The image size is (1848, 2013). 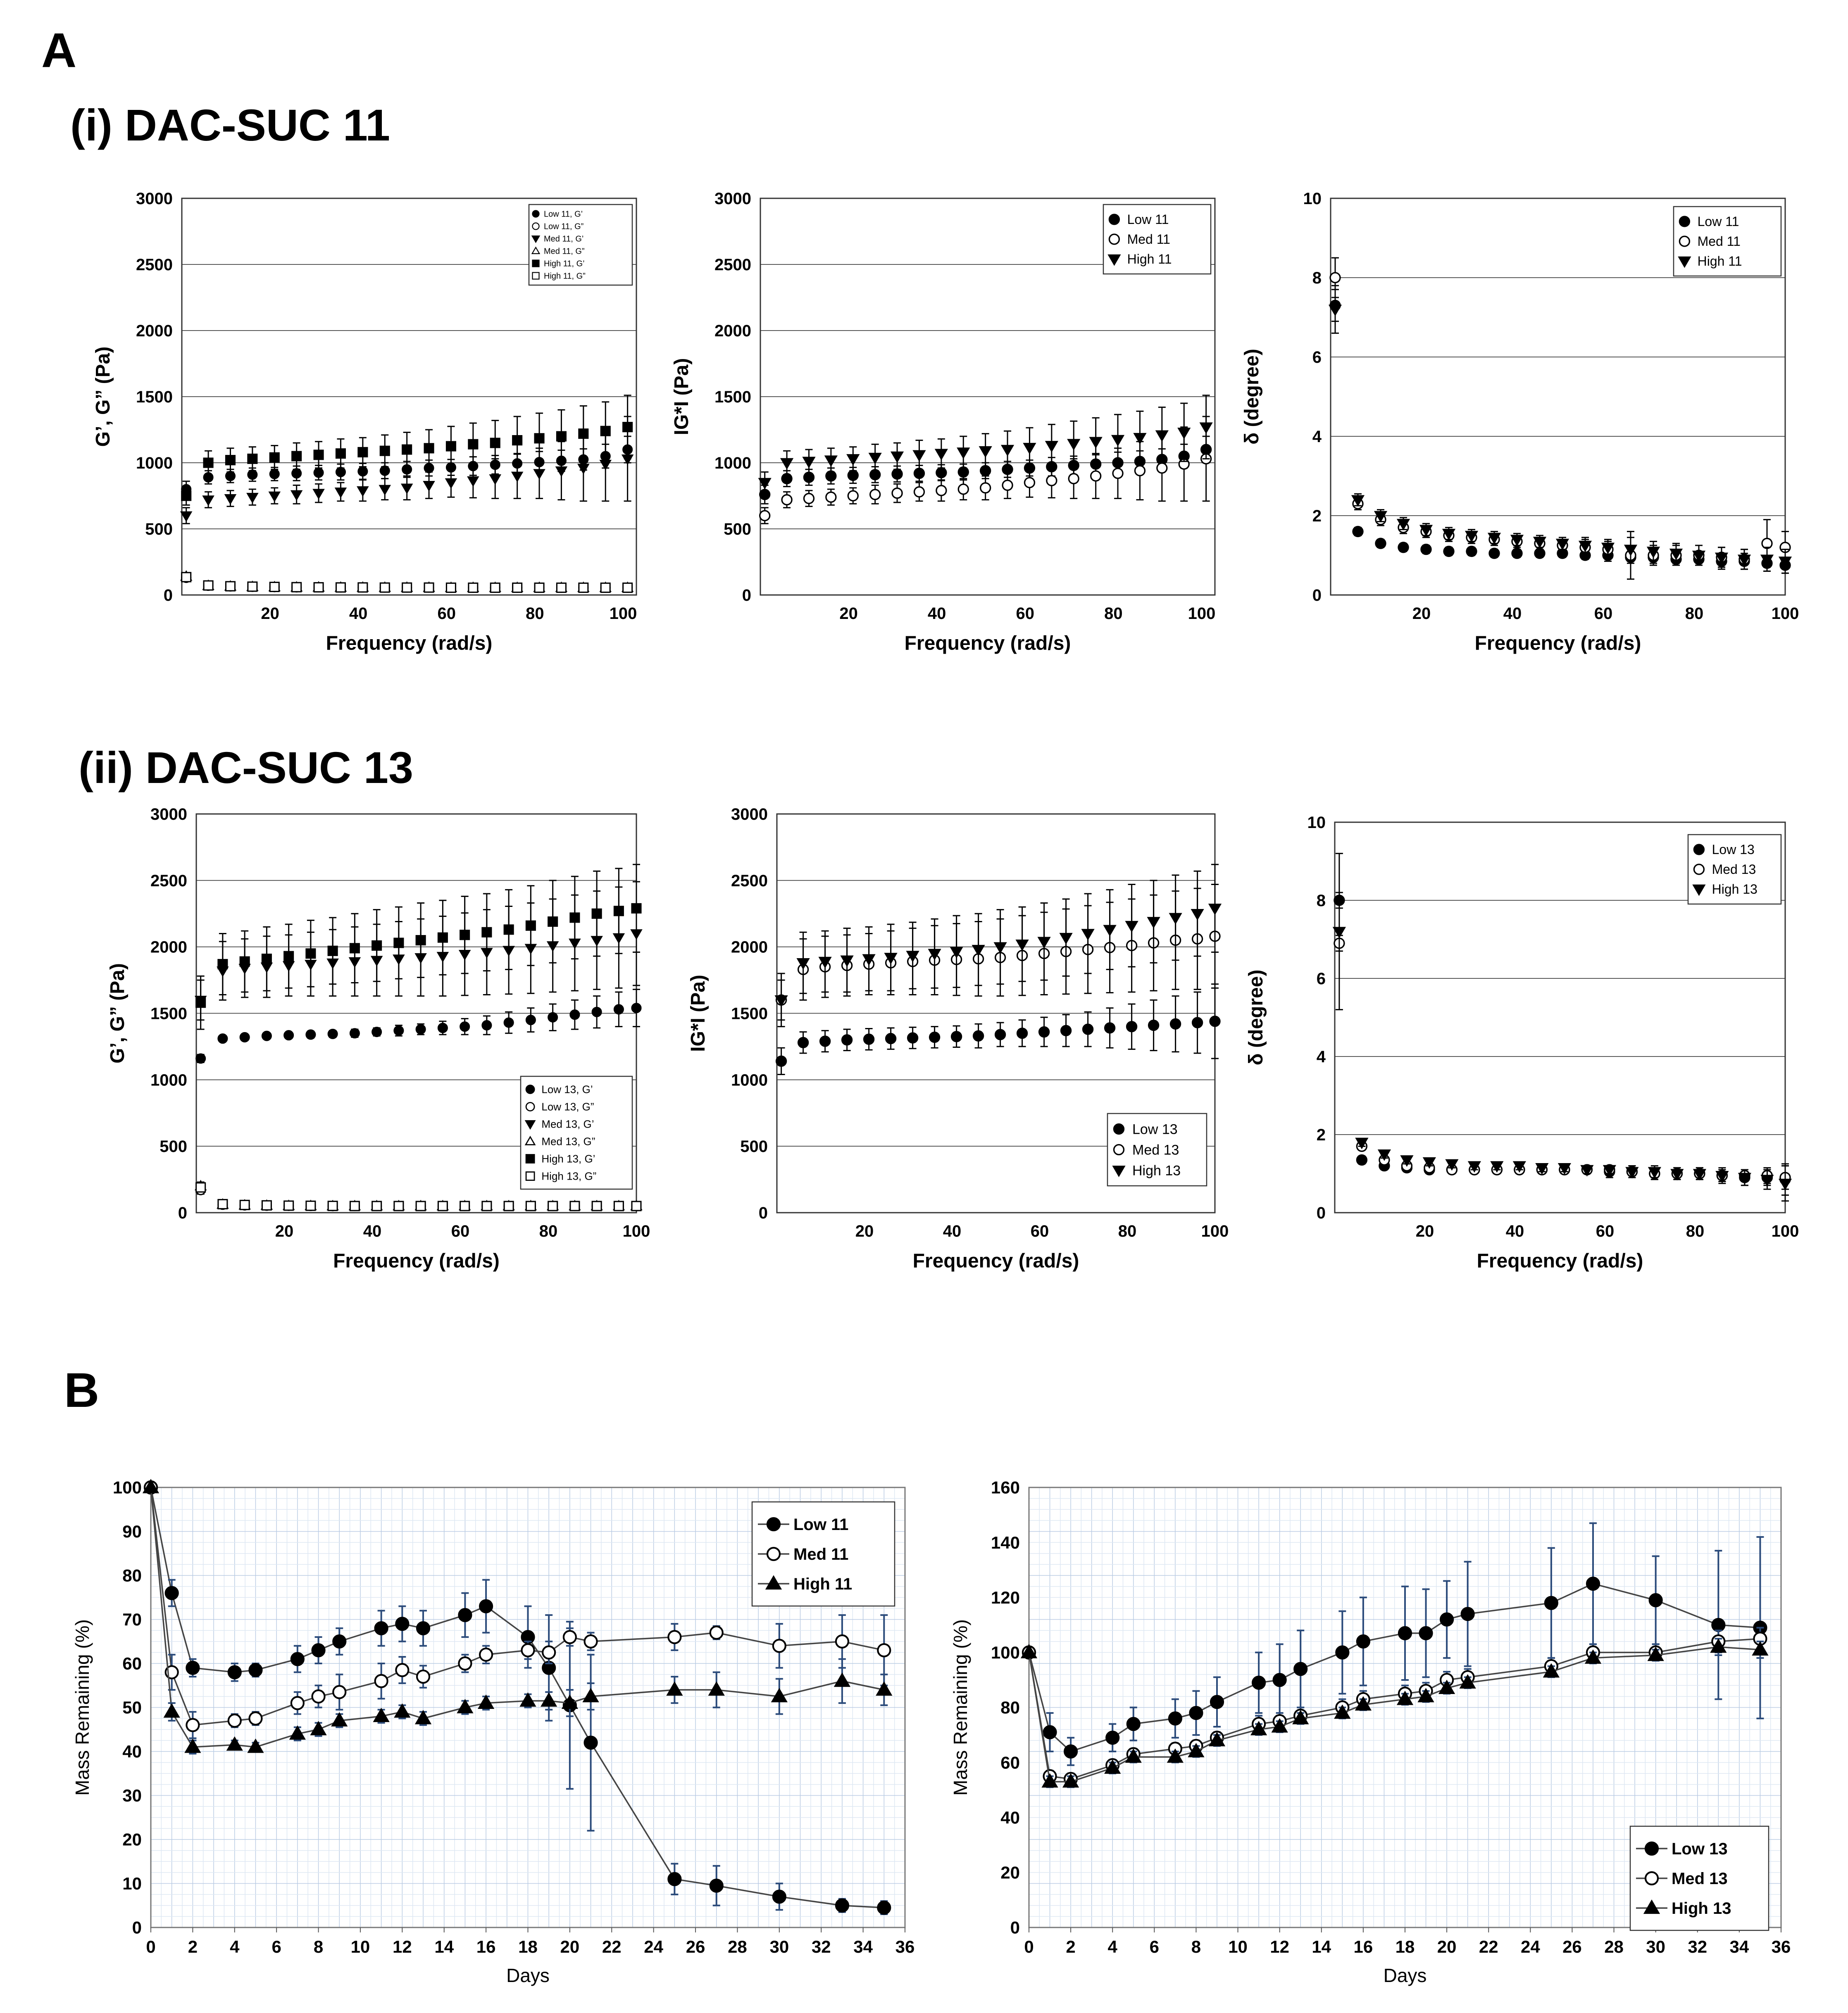 I want to click on x-tick-label: 26, so click(x=695, y=1947).